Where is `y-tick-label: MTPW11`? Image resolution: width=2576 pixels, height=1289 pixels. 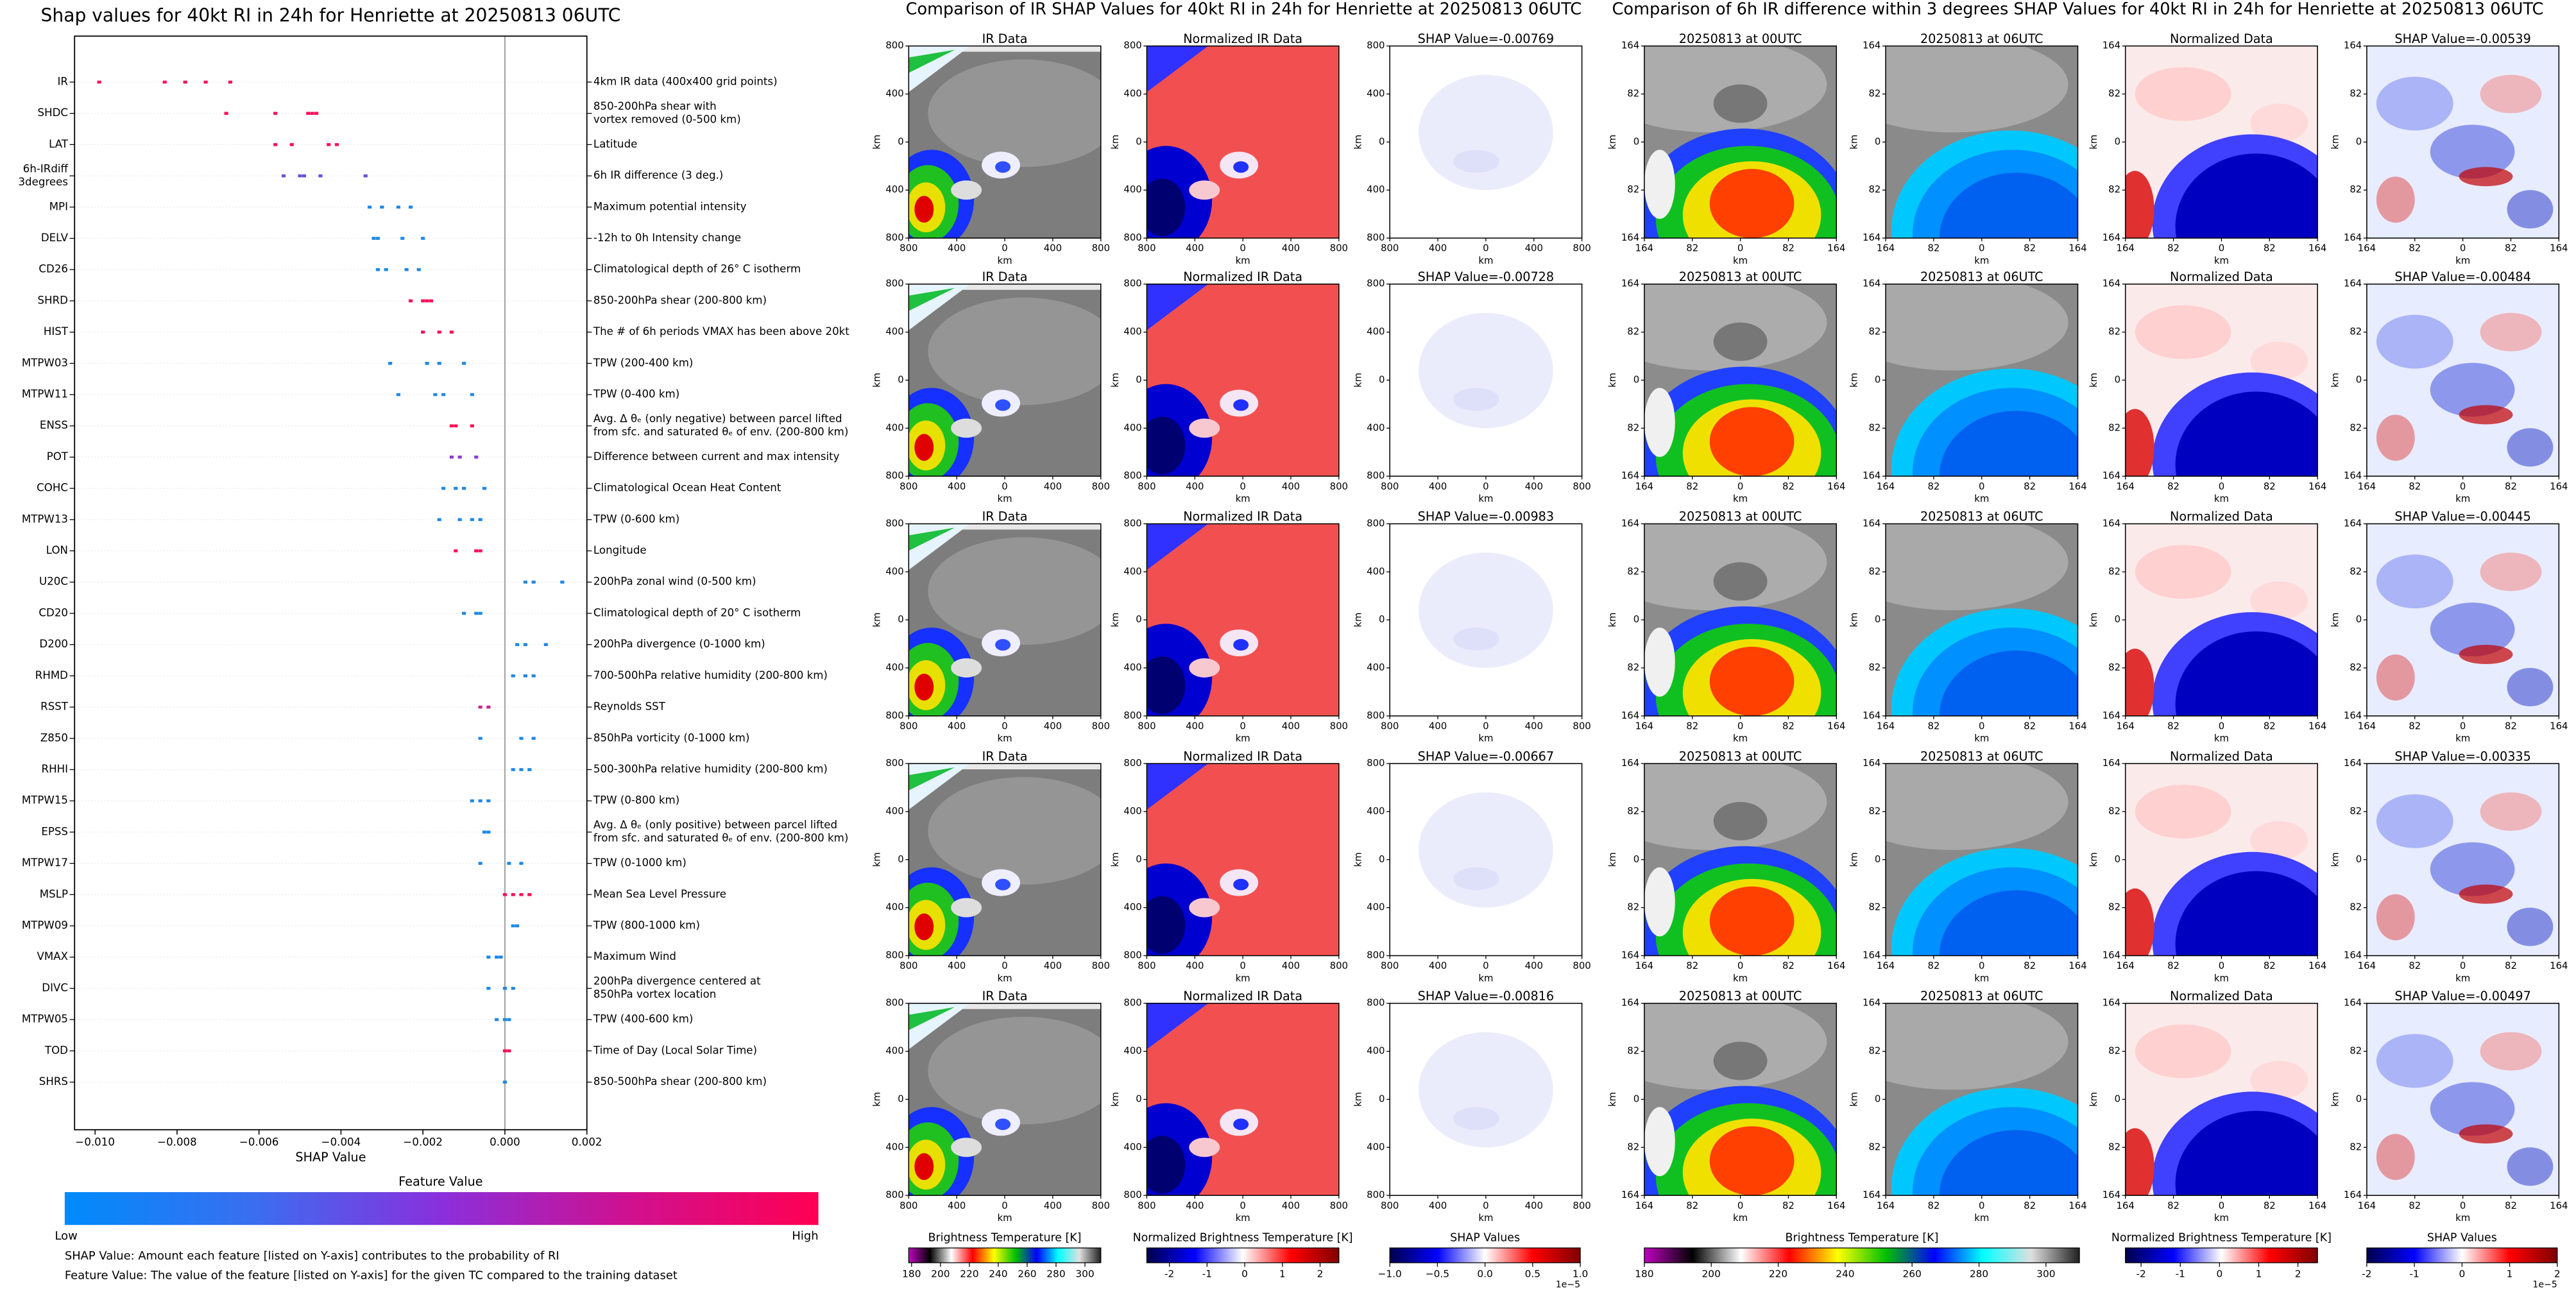 y-tick-label: MTPW11 is located at coordinates (45, 394).